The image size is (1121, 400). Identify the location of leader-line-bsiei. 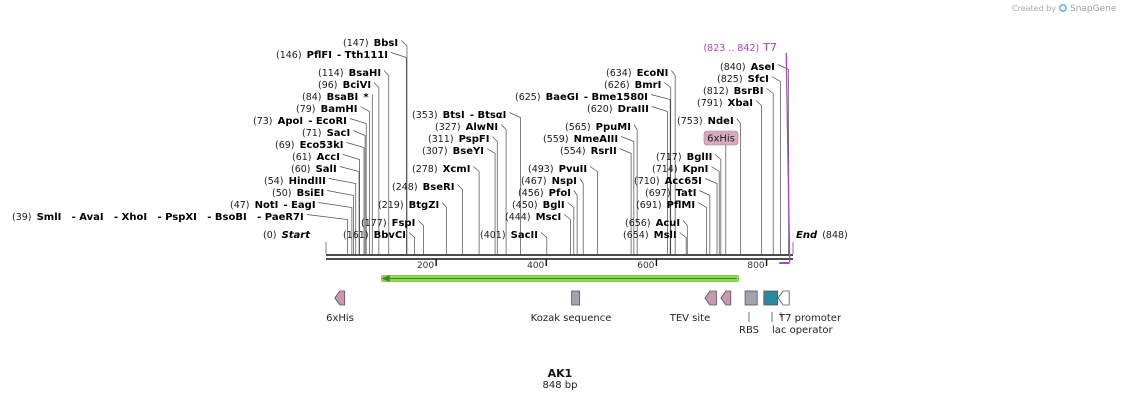
(340, 222).